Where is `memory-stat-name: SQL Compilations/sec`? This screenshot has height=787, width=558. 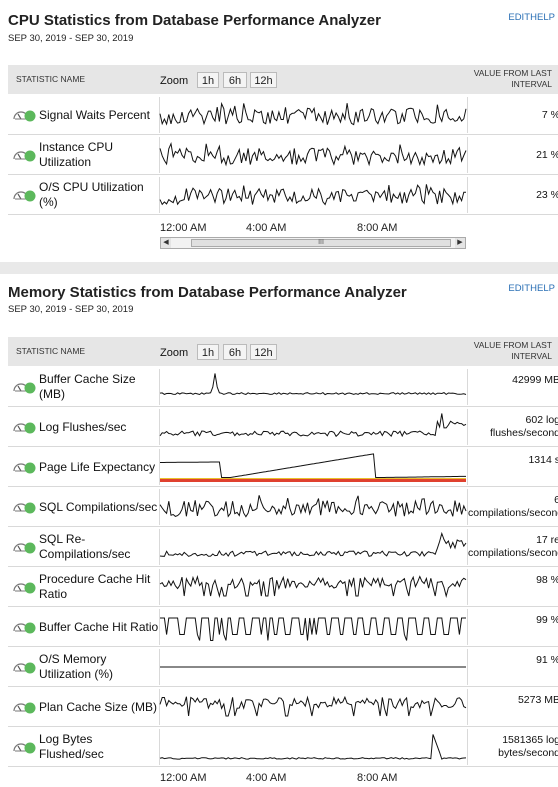
memory-stat-name: SQL Compilations/sec is located at coordinates (99, 507).